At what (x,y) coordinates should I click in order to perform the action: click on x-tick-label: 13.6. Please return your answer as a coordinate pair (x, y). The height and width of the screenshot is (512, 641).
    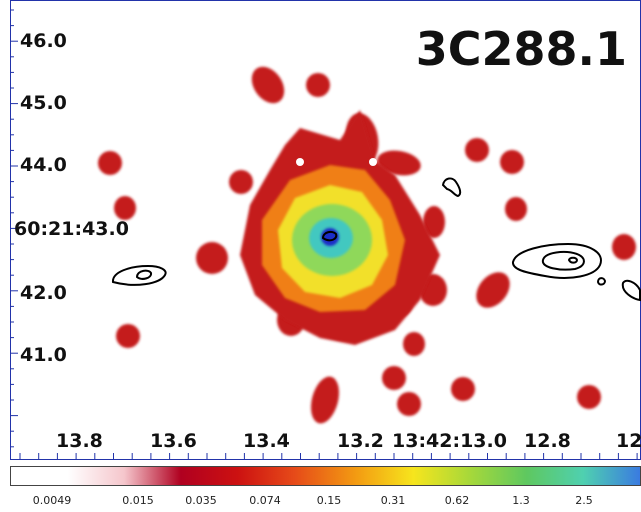
    Looking at the image, I should click on (173, 441).